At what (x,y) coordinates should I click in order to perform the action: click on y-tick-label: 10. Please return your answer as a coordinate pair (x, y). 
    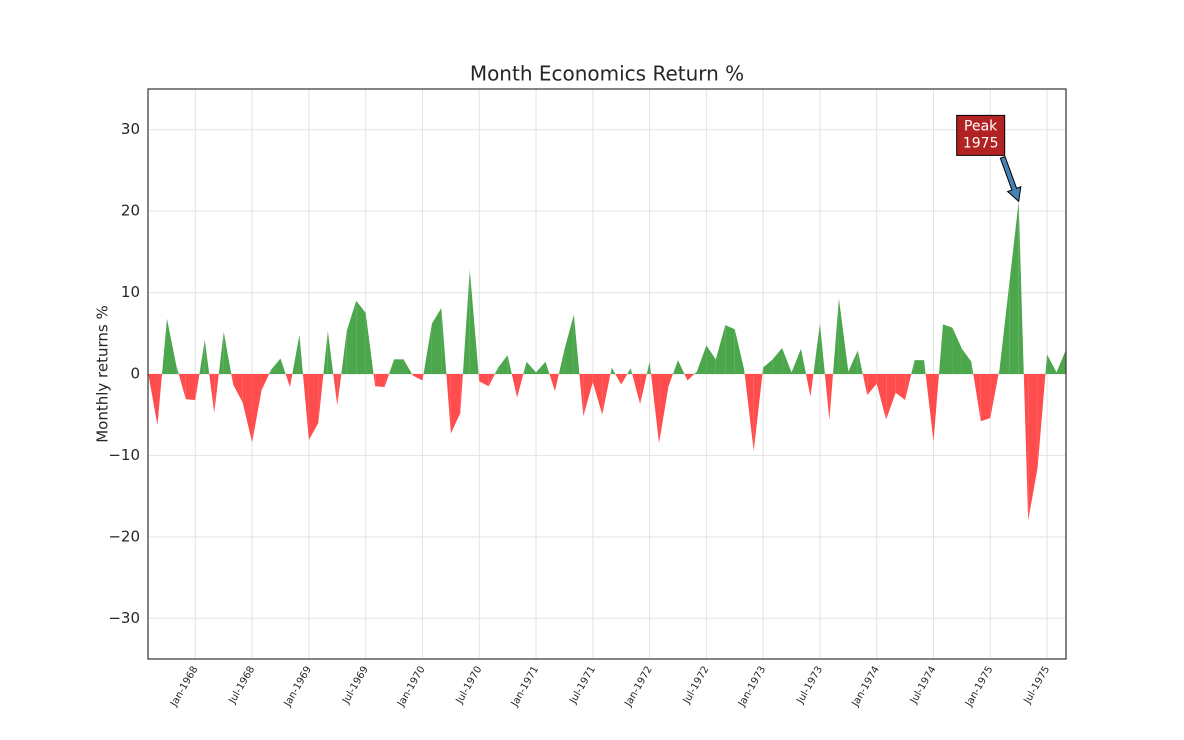
    Looking at the image, I should click on (130, 292).